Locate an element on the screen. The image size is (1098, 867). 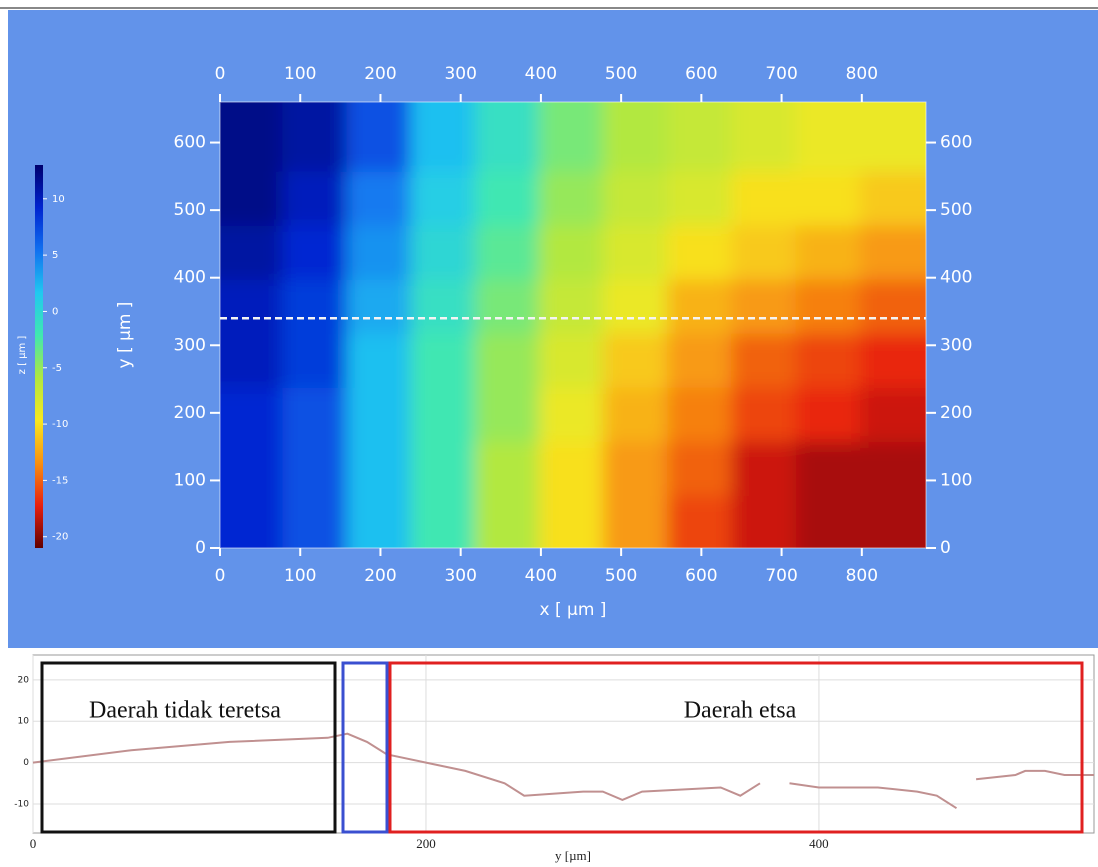
profile-line is located at coordinates (563, 771).